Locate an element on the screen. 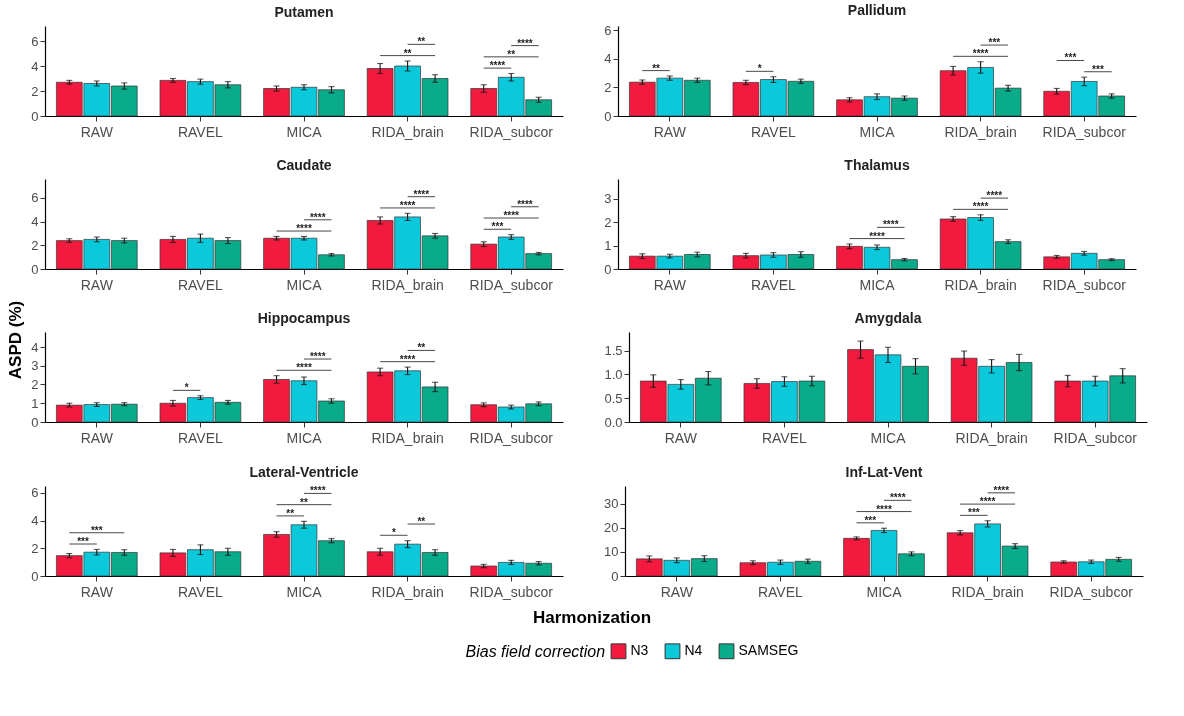 This screenshot has height=716, width=1184. chart-title: Caudate is located at coordinates (304, 165).